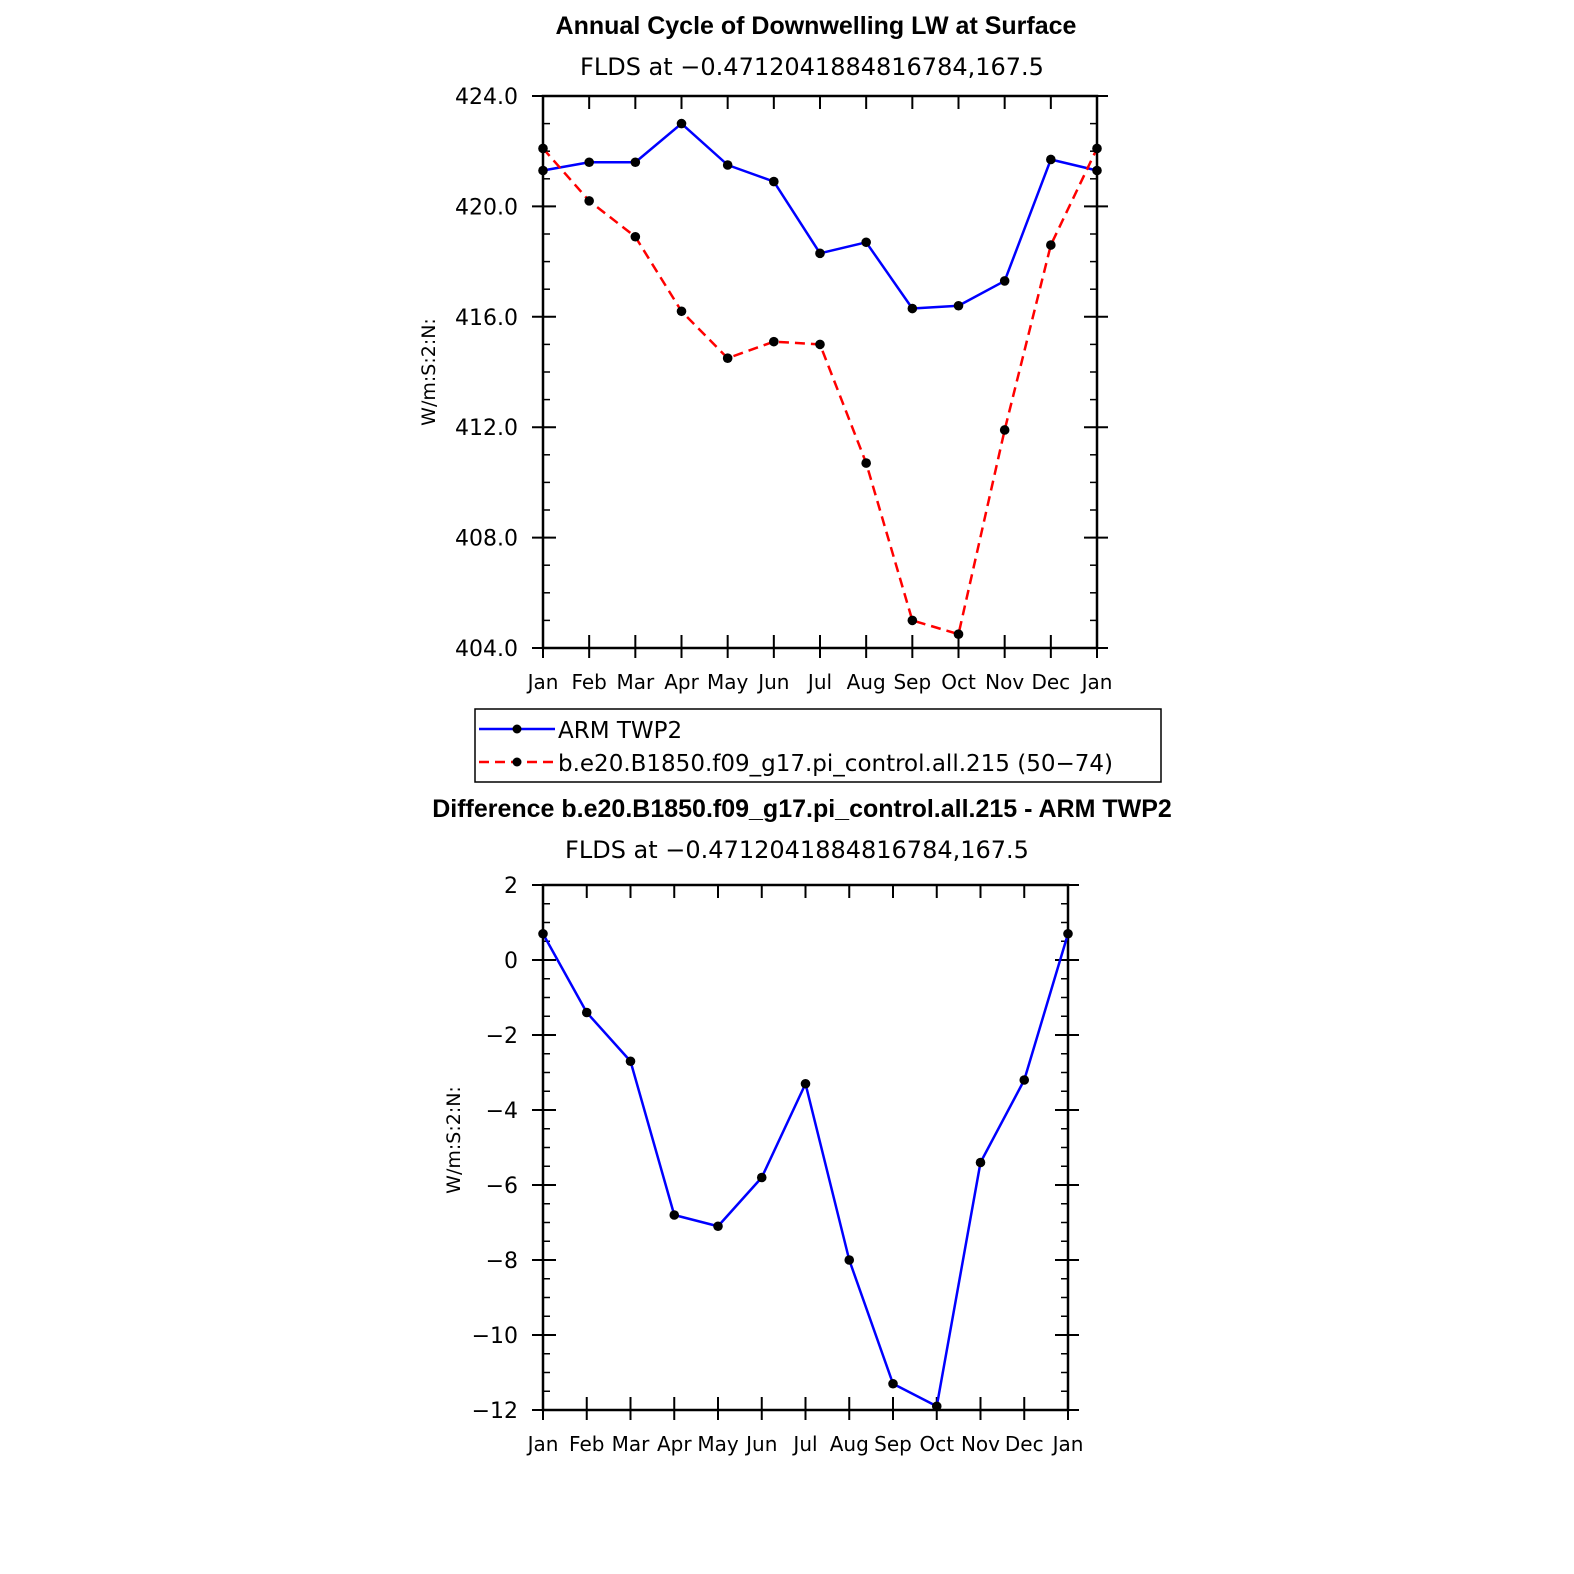 The width and height of the screenshot is (1574, 1574). What do you see at coordinates (674, 1444) in the screenshot?
I see `bottom-xtick-label-apr: Apr` at bounding box center [674, 1444].